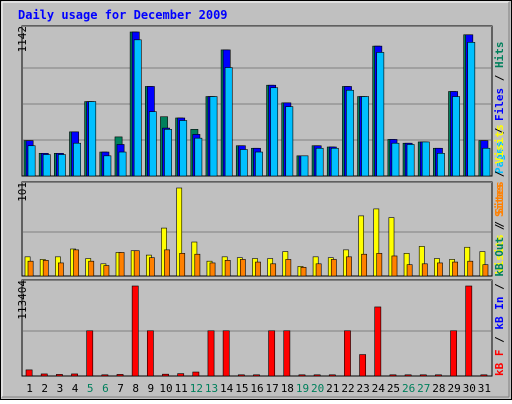 Image resolution: width=512 pixels, height=404 pixels. I want to click on x-label-day-5: 5, so click(90, 388).